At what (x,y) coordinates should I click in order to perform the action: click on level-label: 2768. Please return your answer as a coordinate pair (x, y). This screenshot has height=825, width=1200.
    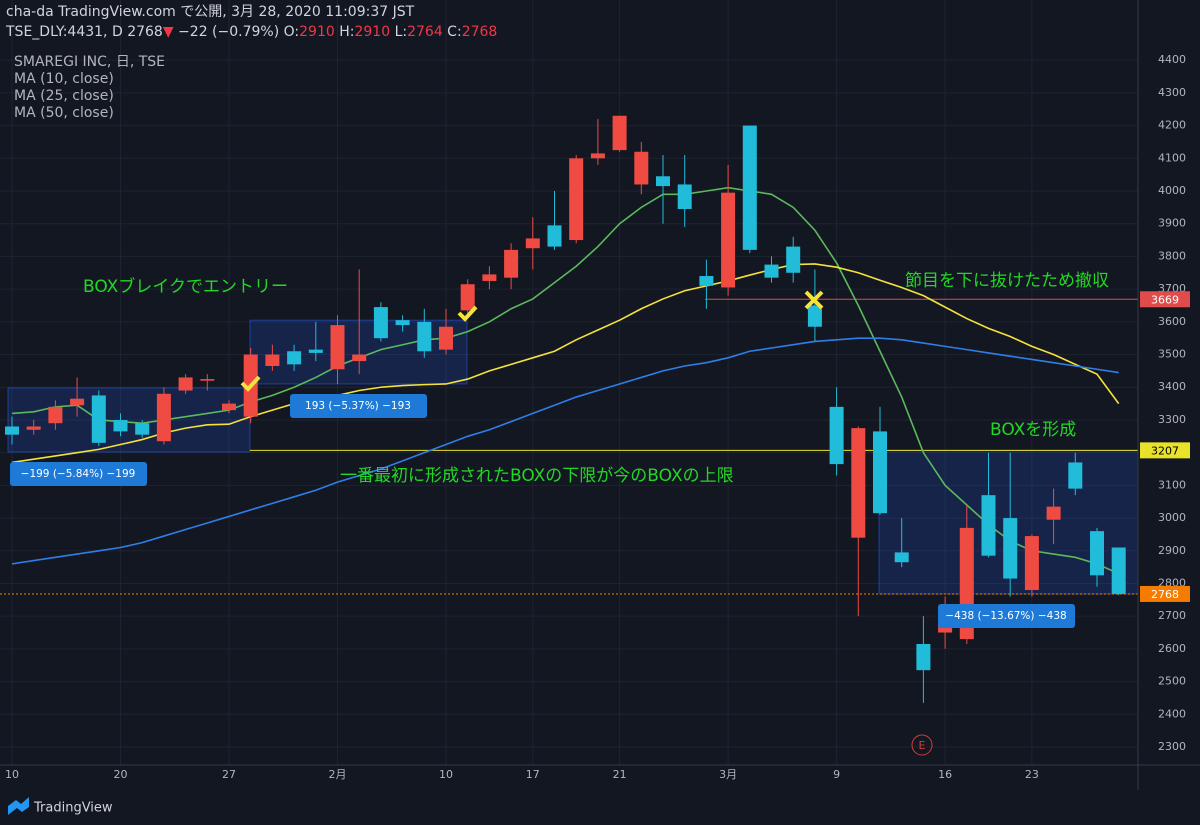
    Looking at the image, I should click on (1165, 594).